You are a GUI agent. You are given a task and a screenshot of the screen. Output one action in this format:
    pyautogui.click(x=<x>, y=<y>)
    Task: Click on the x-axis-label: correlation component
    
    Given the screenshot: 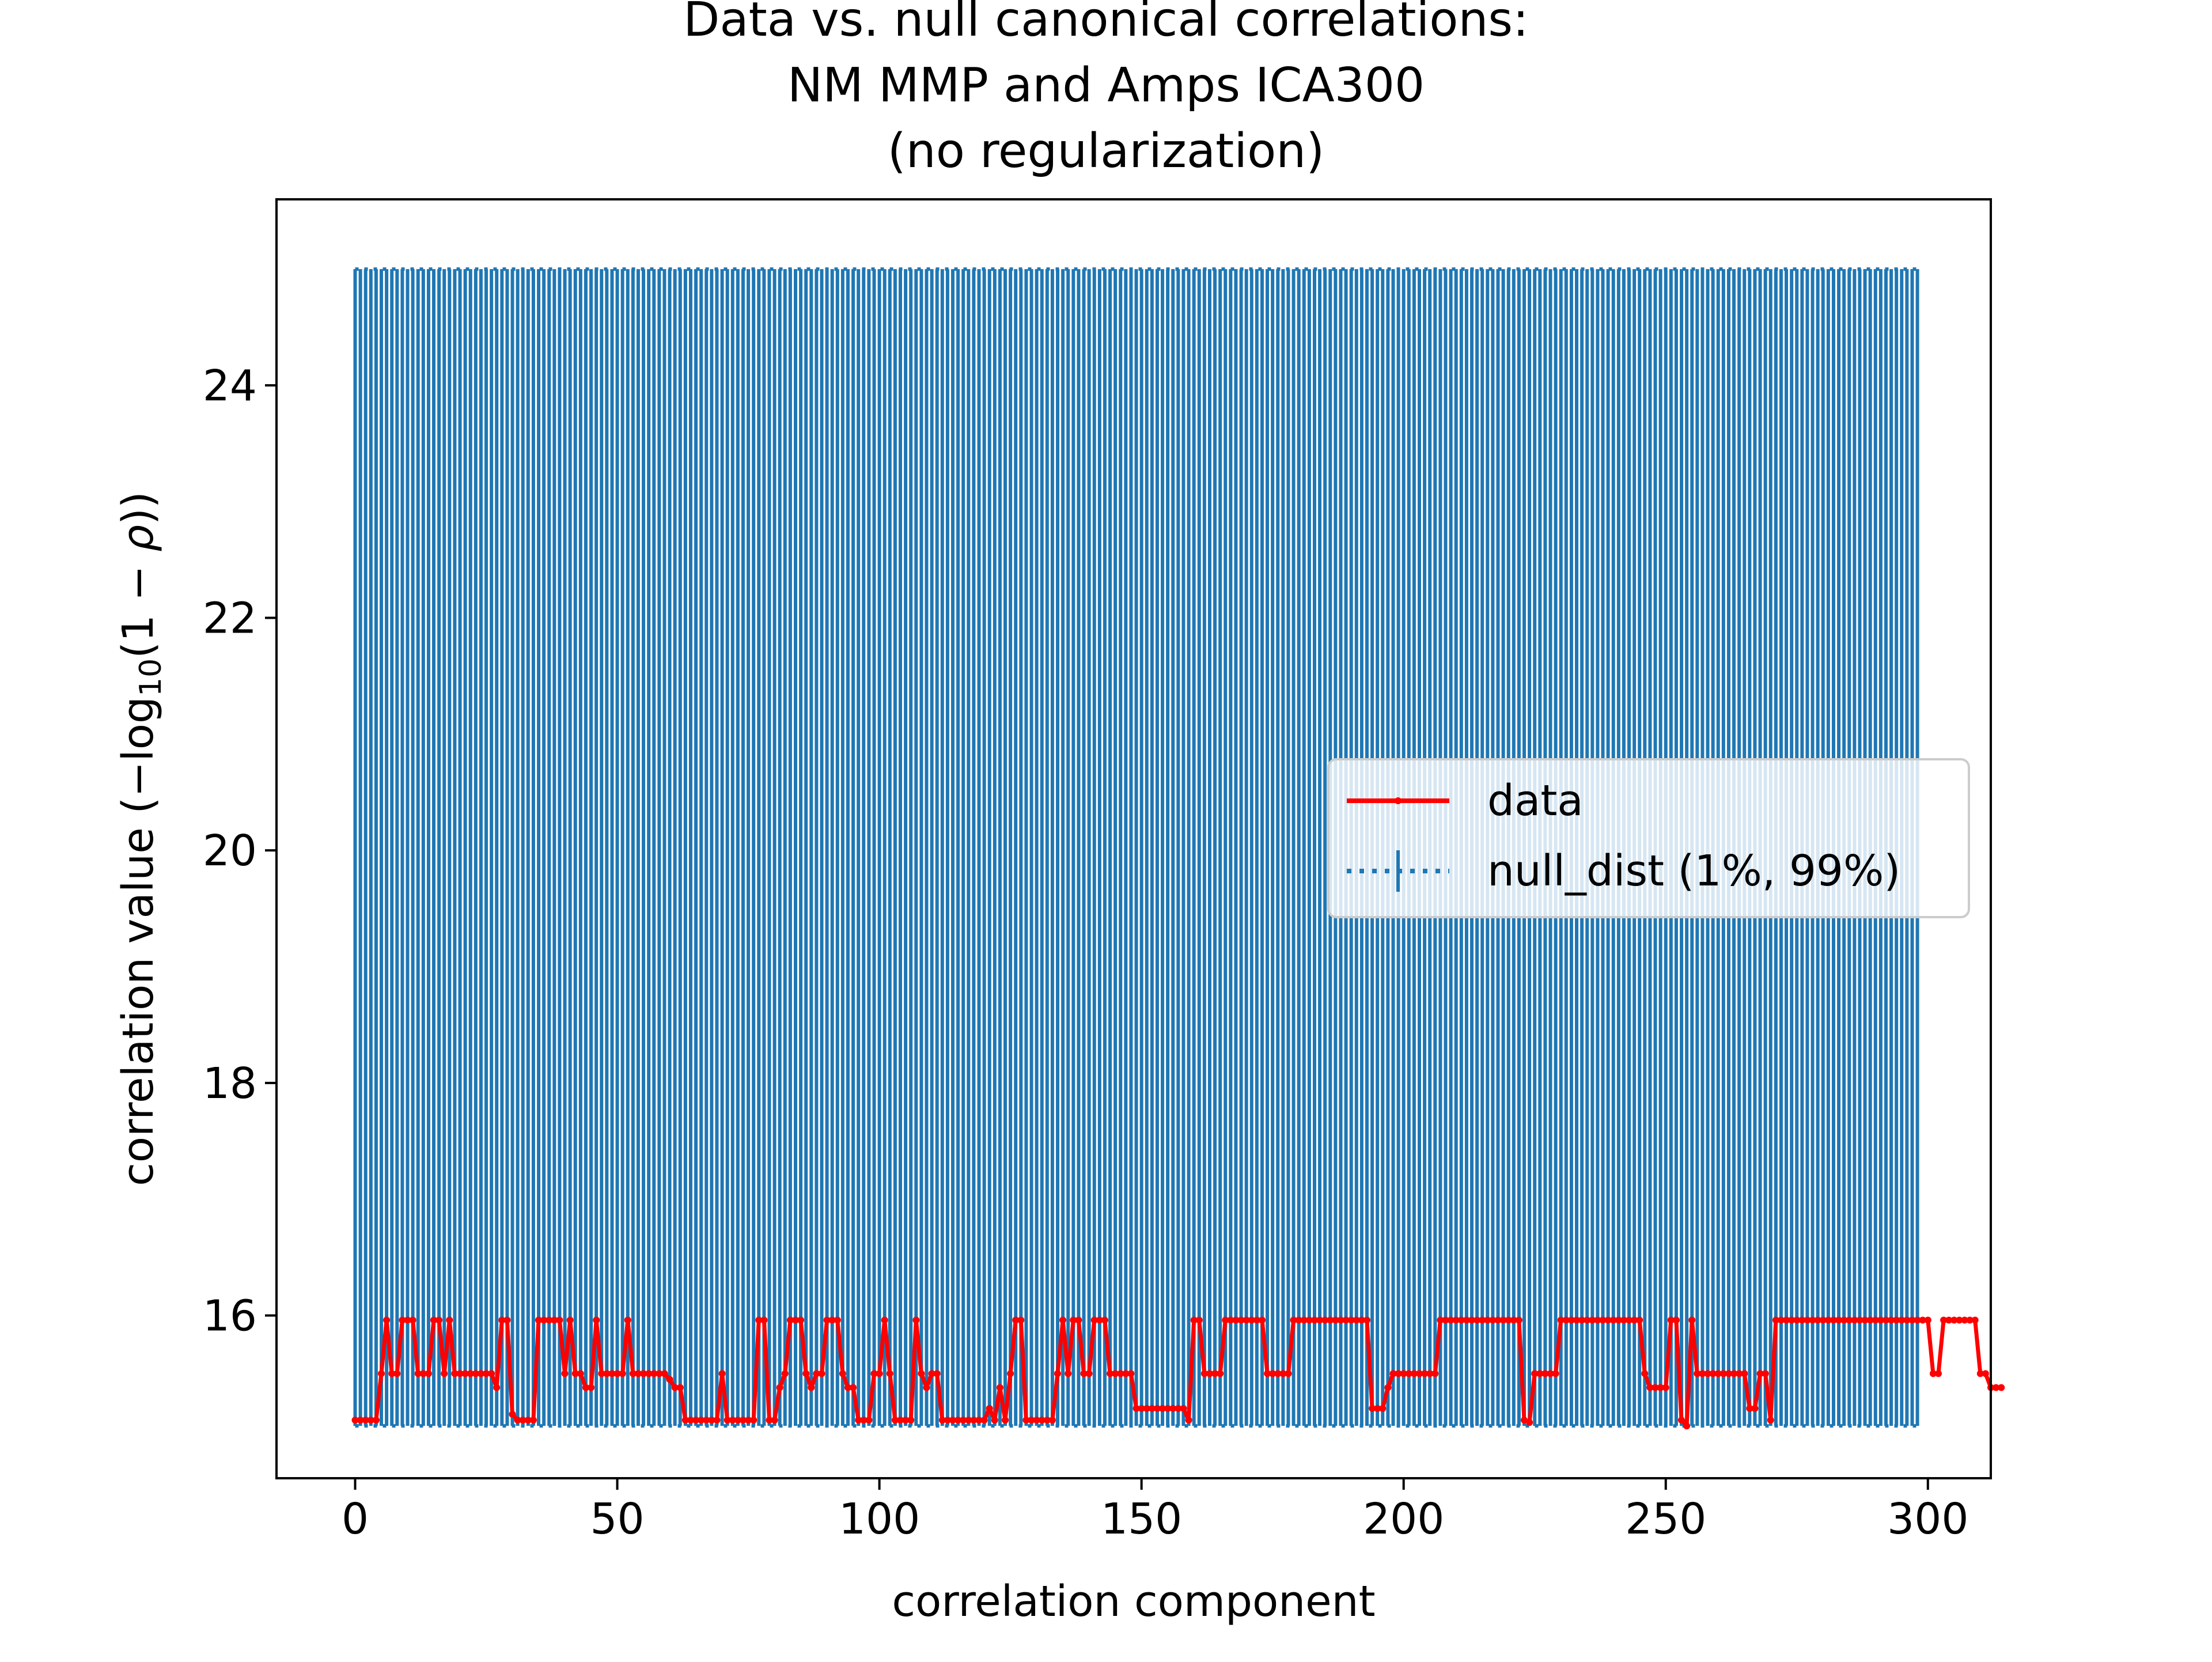 What is the action you would take?
    pyautogui.click(x=1133, y=1602)
    